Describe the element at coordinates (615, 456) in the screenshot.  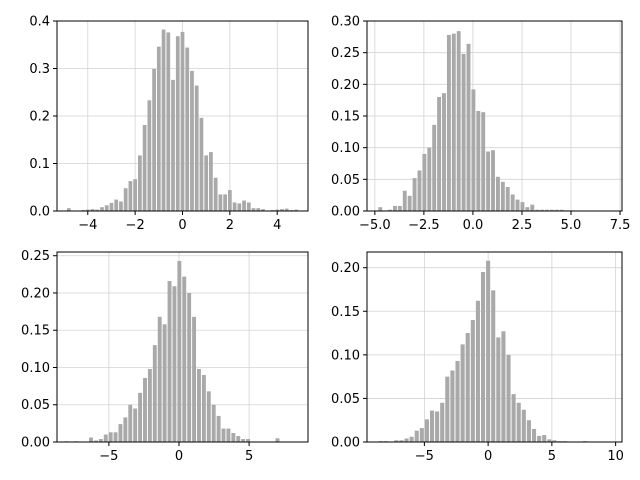
I see `x-tick-label: 10` at that location.